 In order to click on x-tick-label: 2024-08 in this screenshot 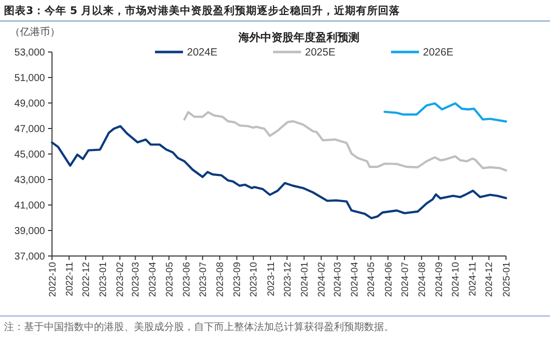, I will do `click(422, 279)`.